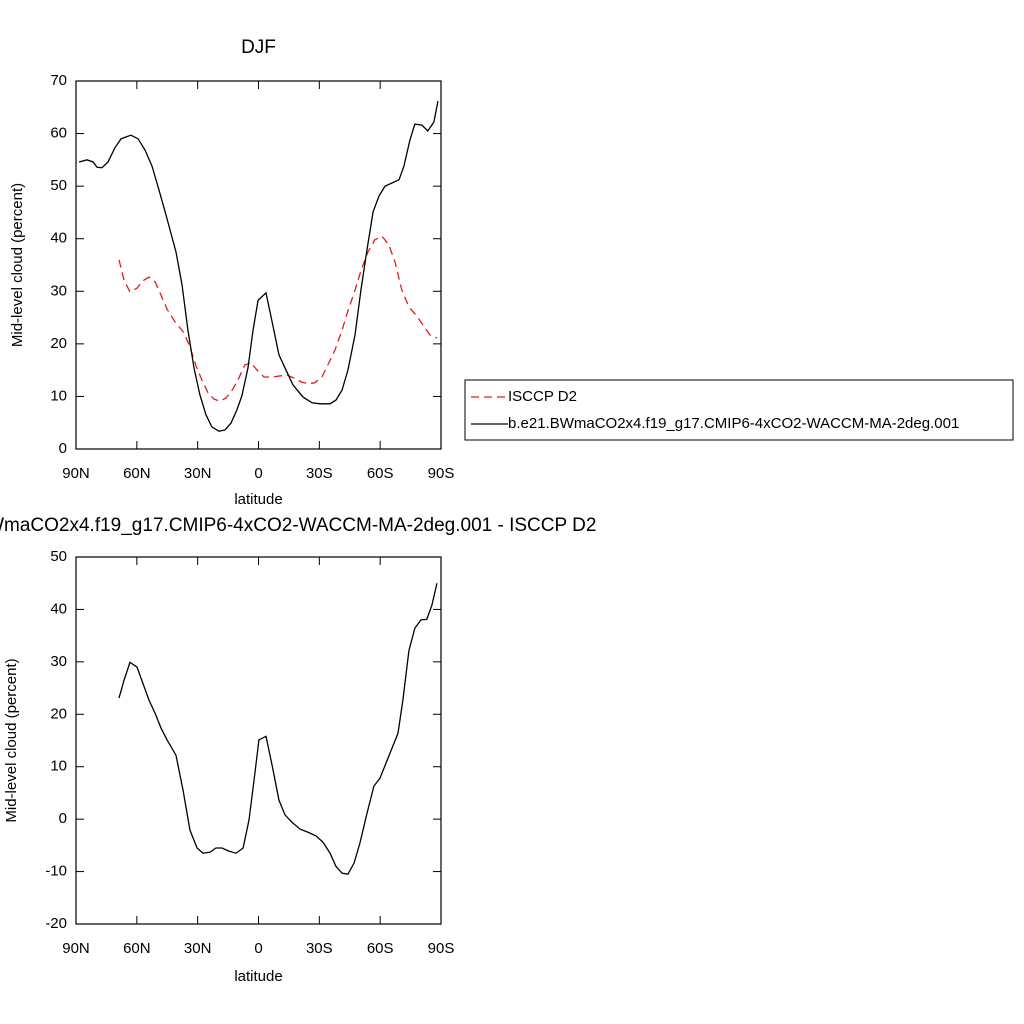  I want to click on legend-label: ISCCP D2, so click(542, 396).